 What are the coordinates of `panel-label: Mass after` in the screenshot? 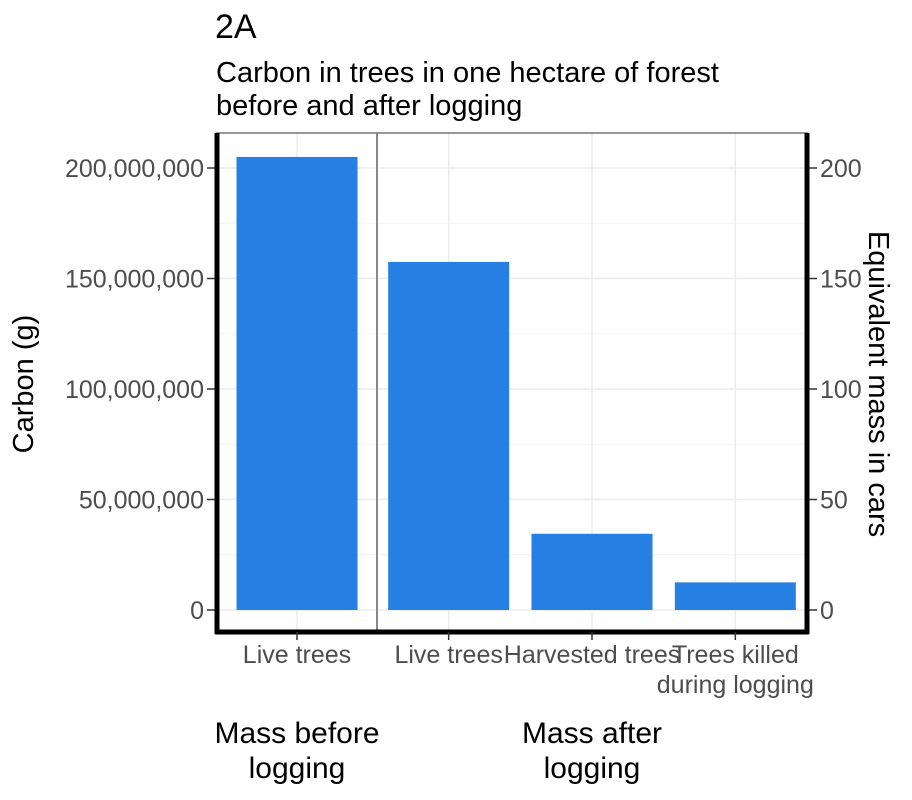 It's located at (592, 733).